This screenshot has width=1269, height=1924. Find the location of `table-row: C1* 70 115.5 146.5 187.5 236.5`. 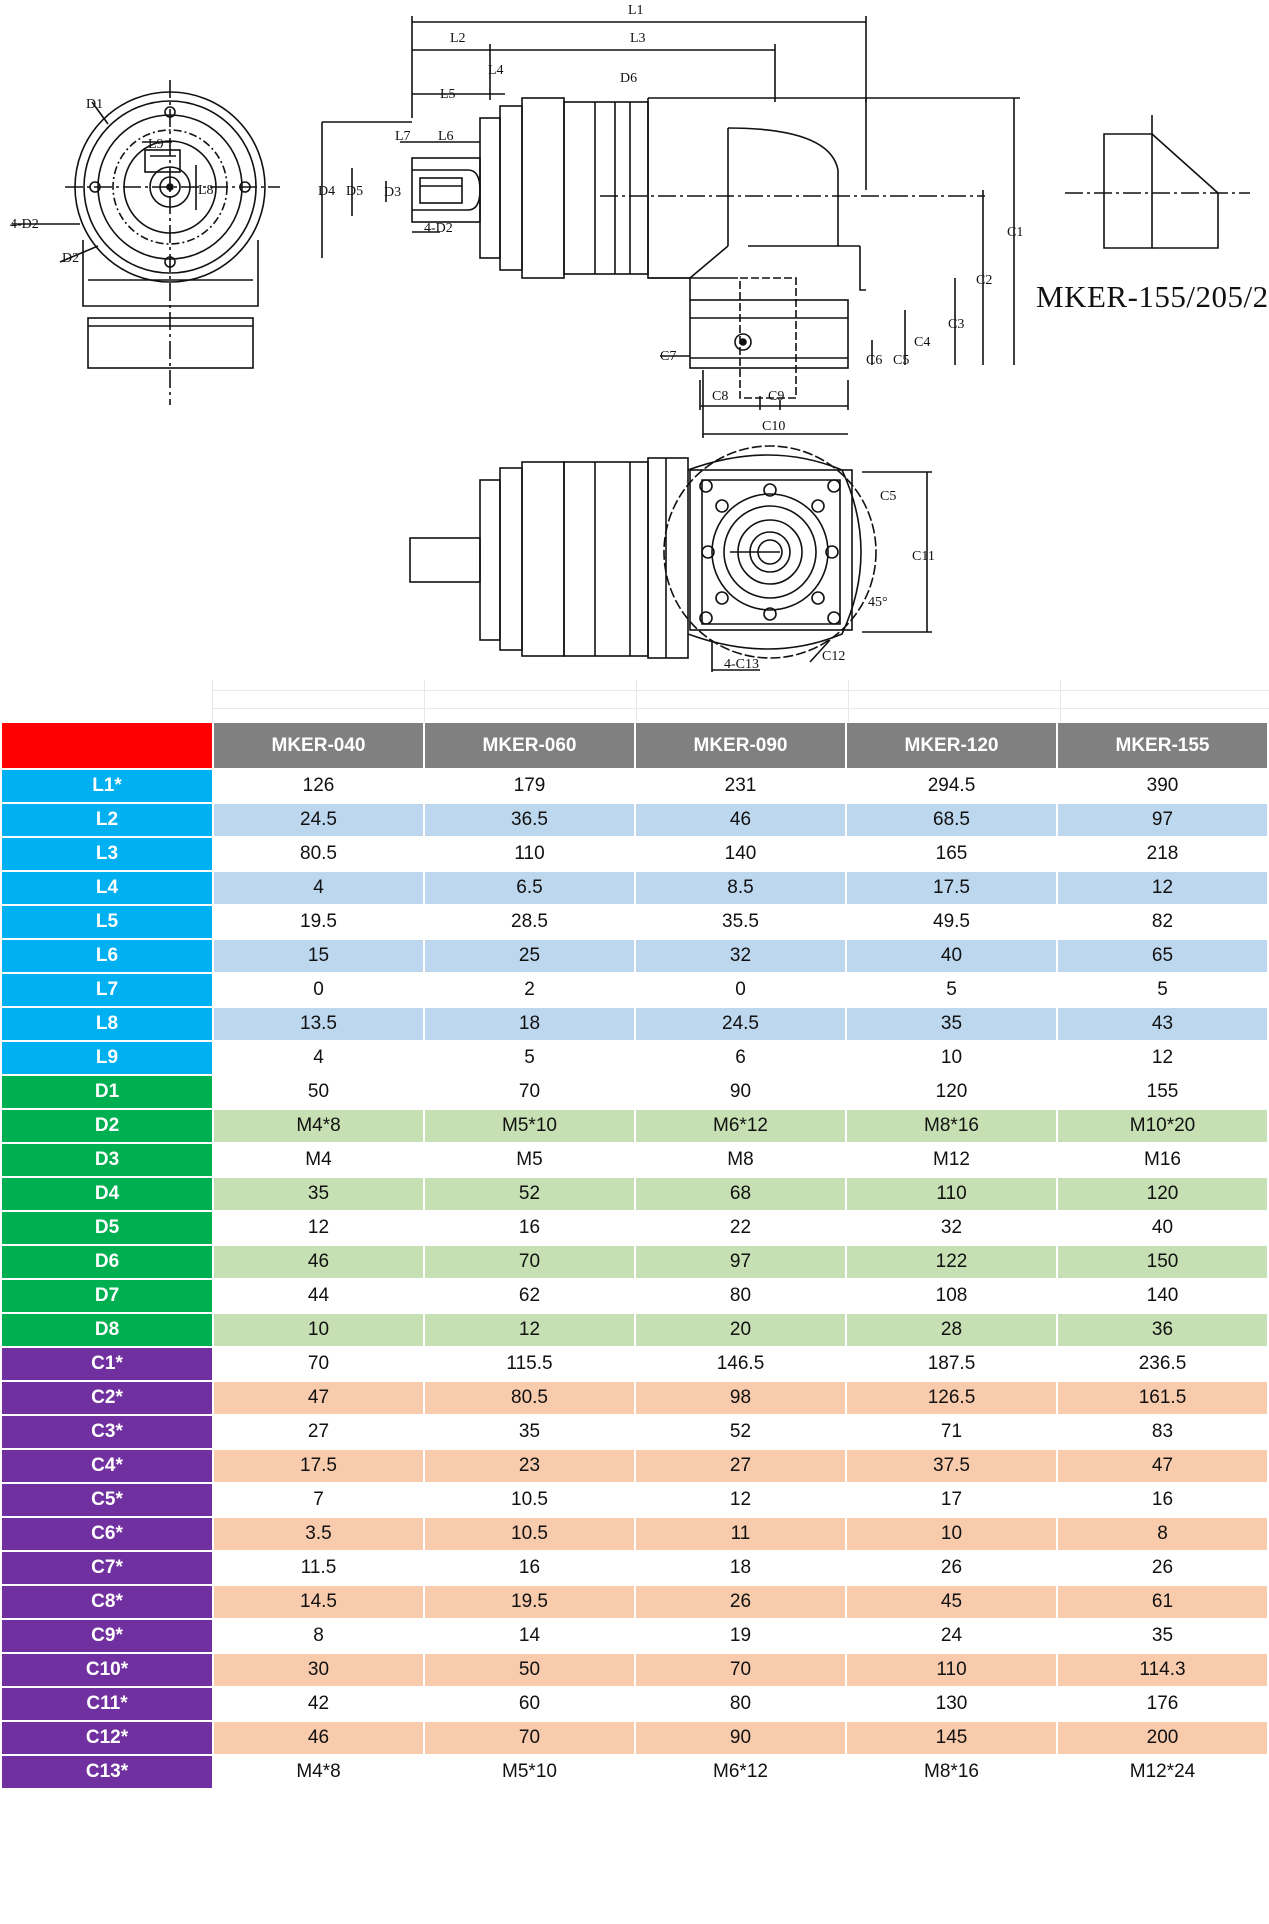

table-row: C1* 70 115.5 146.5 187.5 236.5 is located at coordinates (634, 1365).